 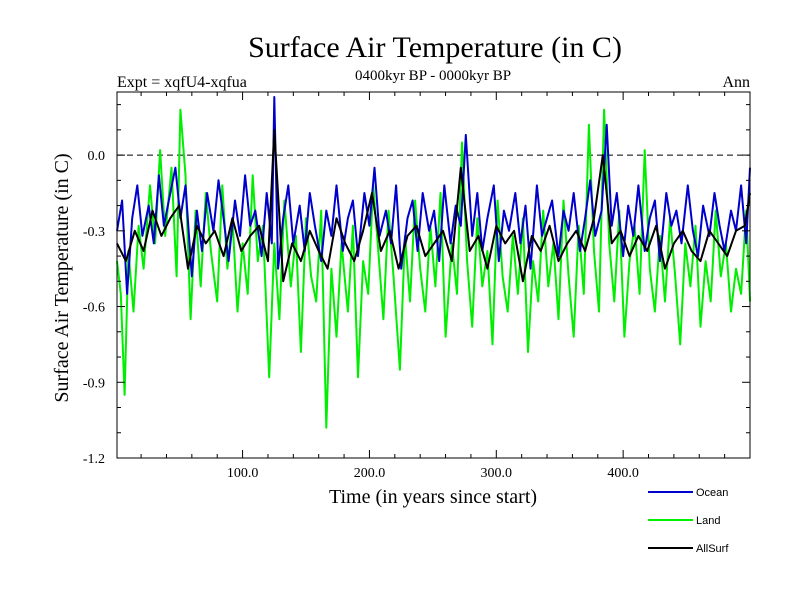 What do you see at coordinates (712, 549) in the screenshot?
I see `legend-label-allsurf: AllSurf` at bounding box center [712, 549].